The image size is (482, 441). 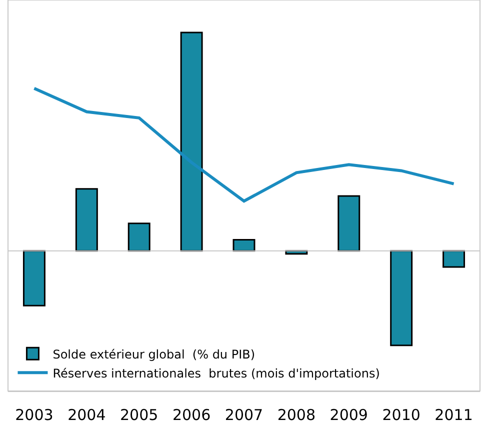 I want to click on x-tick-label: 2007, so click(x=244, y=415).